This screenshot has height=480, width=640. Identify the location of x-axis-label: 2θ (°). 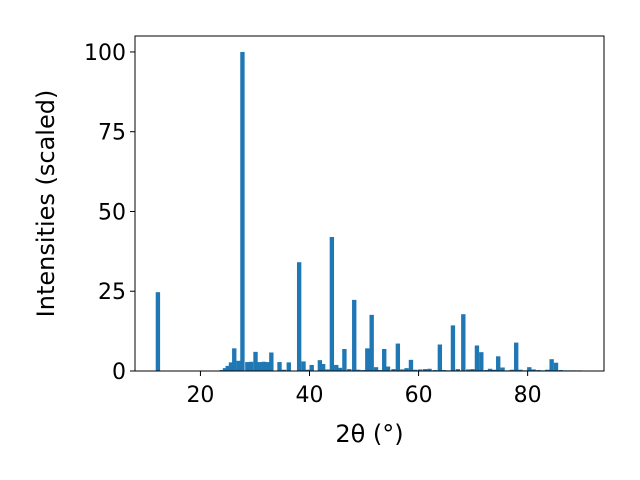
(369, 434).